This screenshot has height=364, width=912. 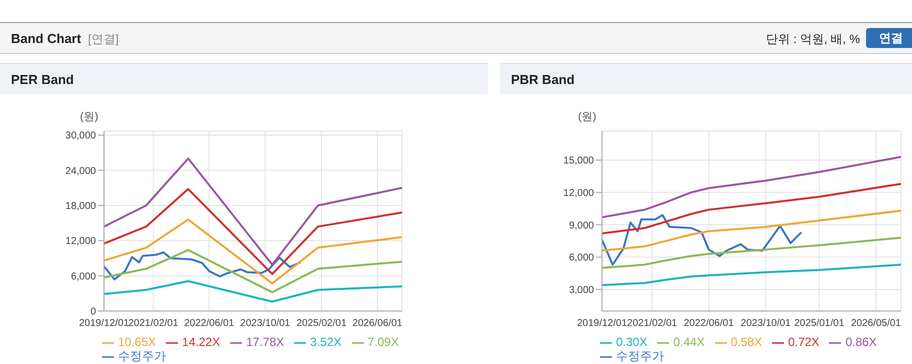 What do you see at coordinates (804, 342) in the screenshot?
I see `legend-label: 0.72X` at bounding box center [804, 342].